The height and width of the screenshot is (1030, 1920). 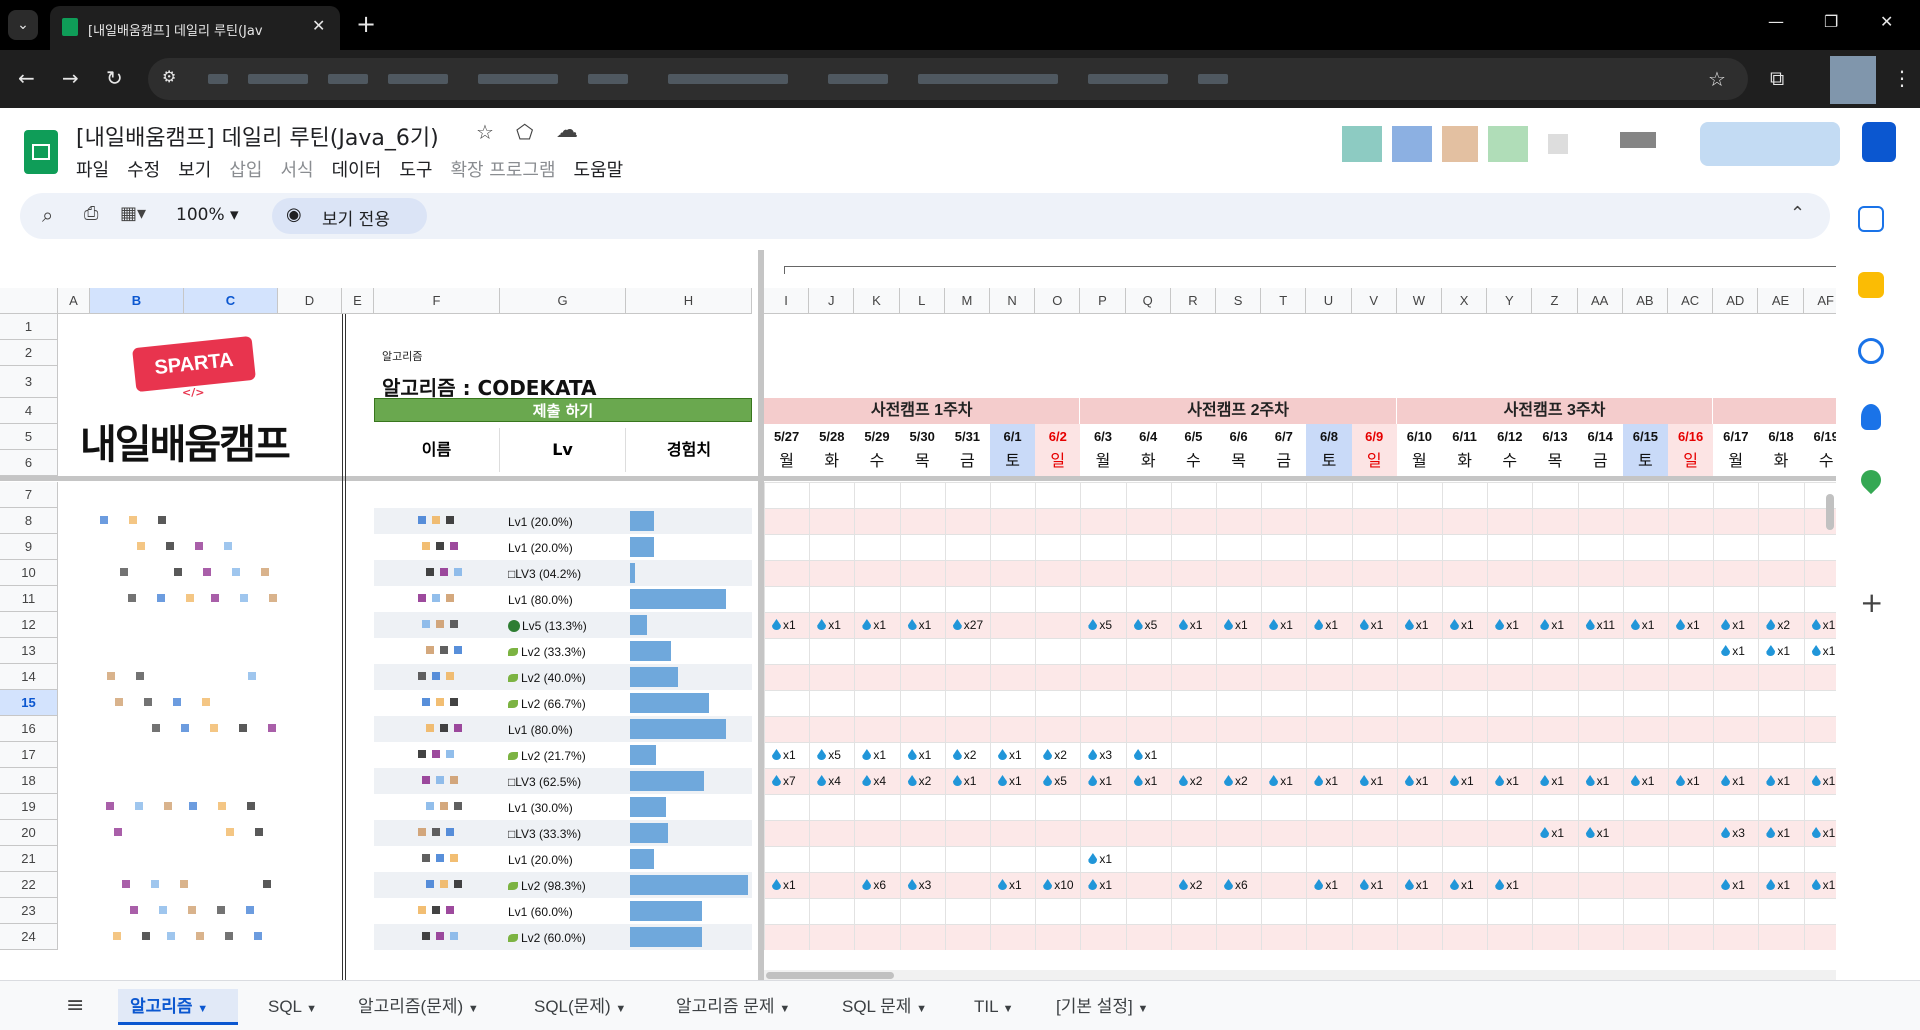 I want to click on url-input: ⚙ ☆, so click(x=948, y=79).